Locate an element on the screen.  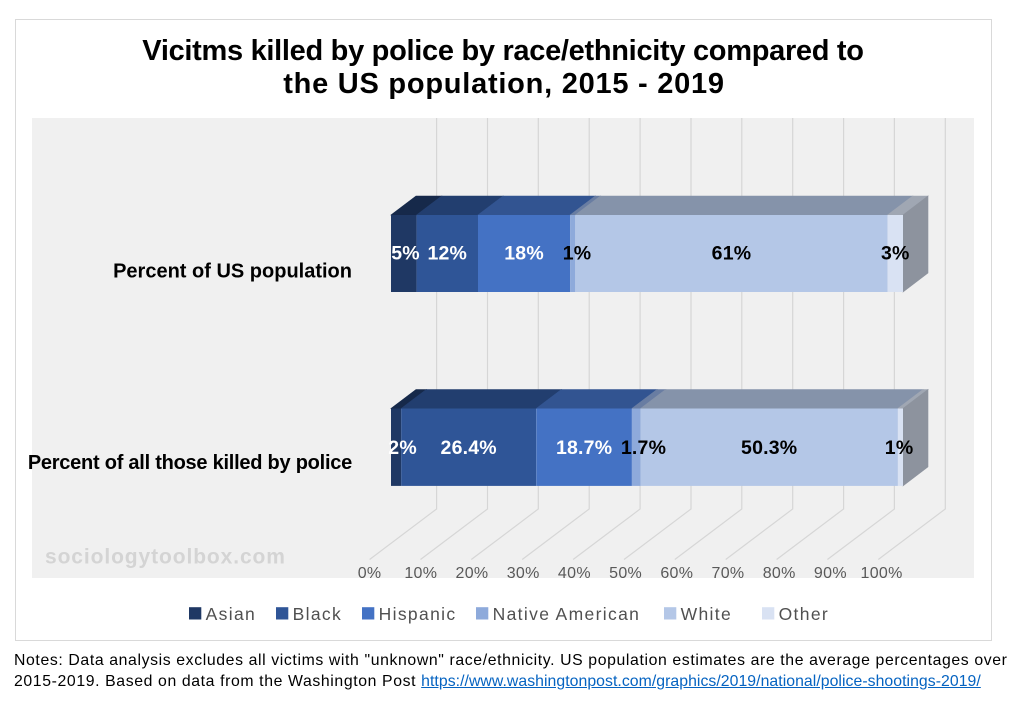
svg-text: 0% is located at coordinates (370, 573).